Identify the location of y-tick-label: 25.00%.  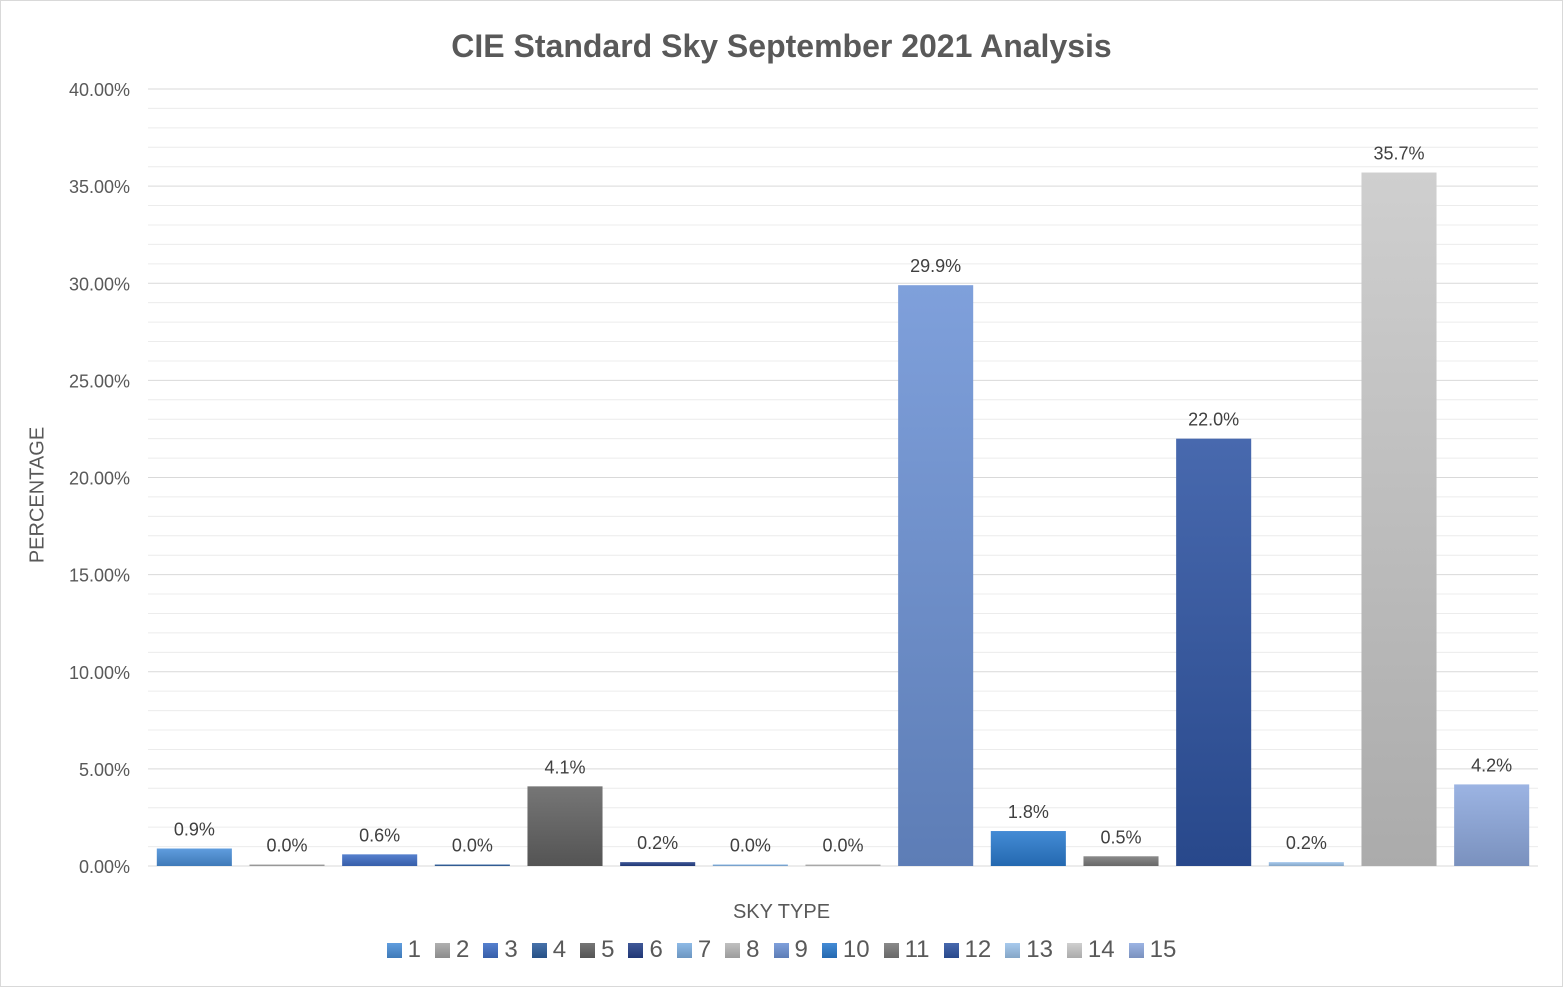
(99, 381).